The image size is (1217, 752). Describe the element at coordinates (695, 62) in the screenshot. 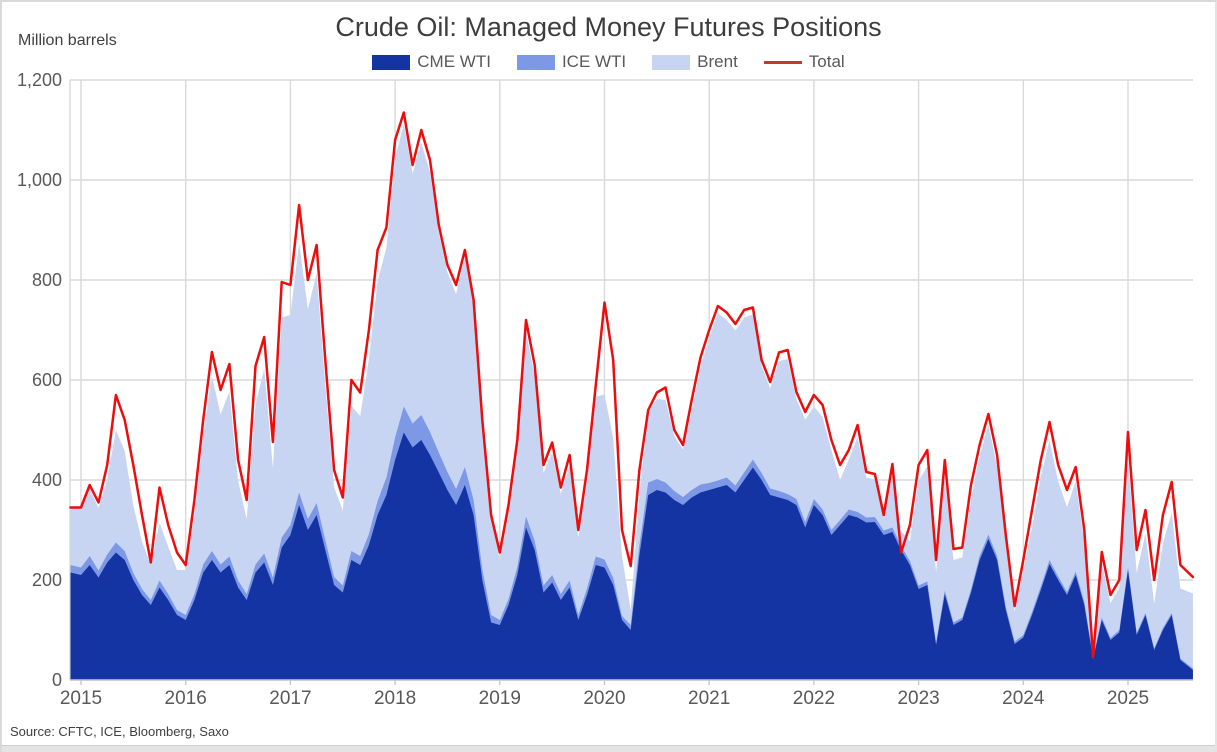

I see `legend-item-brent: Brent` at that location.